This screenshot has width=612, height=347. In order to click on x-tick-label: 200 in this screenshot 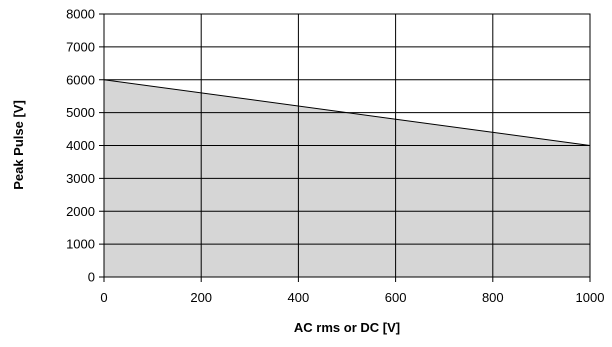, I will do `click(201, 297)`.